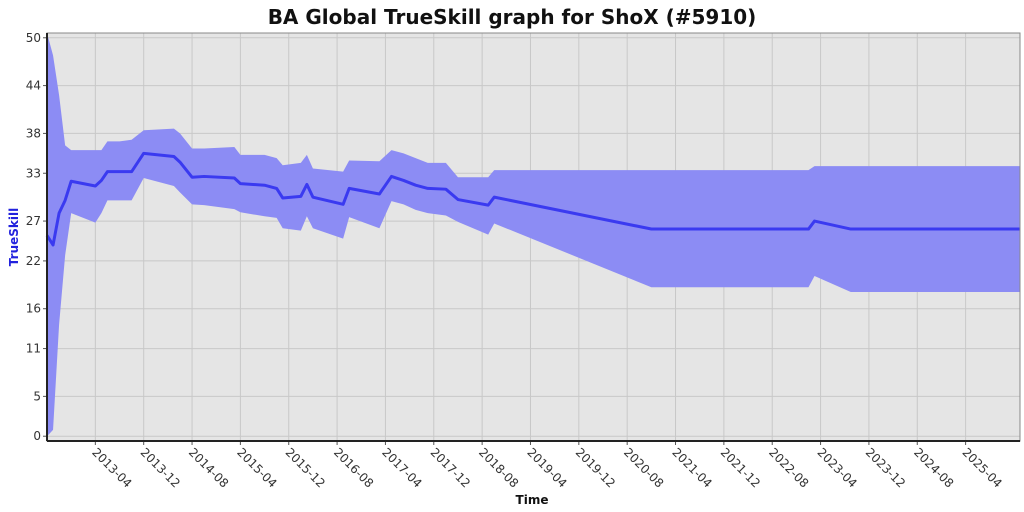 The width and height of the screenshot is (1024, 512). I want to click on x-axis-label: Time, so click(532, 500).